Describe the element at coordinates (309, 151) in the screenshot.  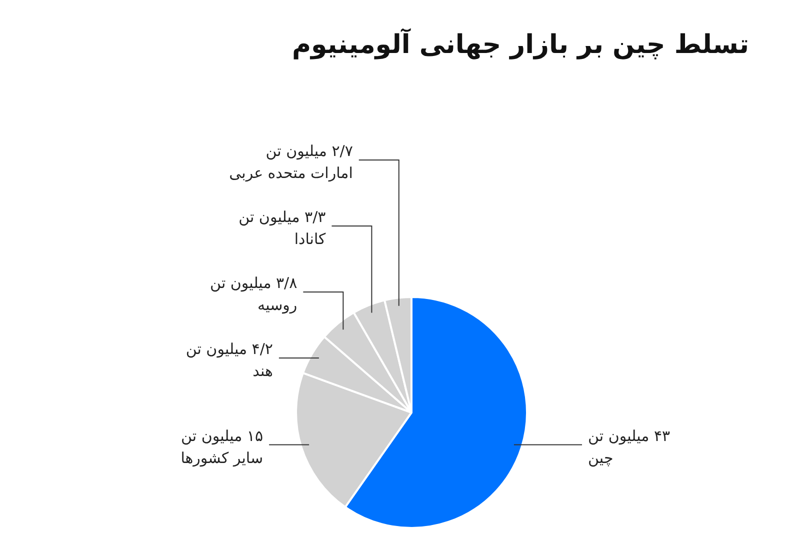
I see `data-label: ۲/۷ میلیون تن` at that location.